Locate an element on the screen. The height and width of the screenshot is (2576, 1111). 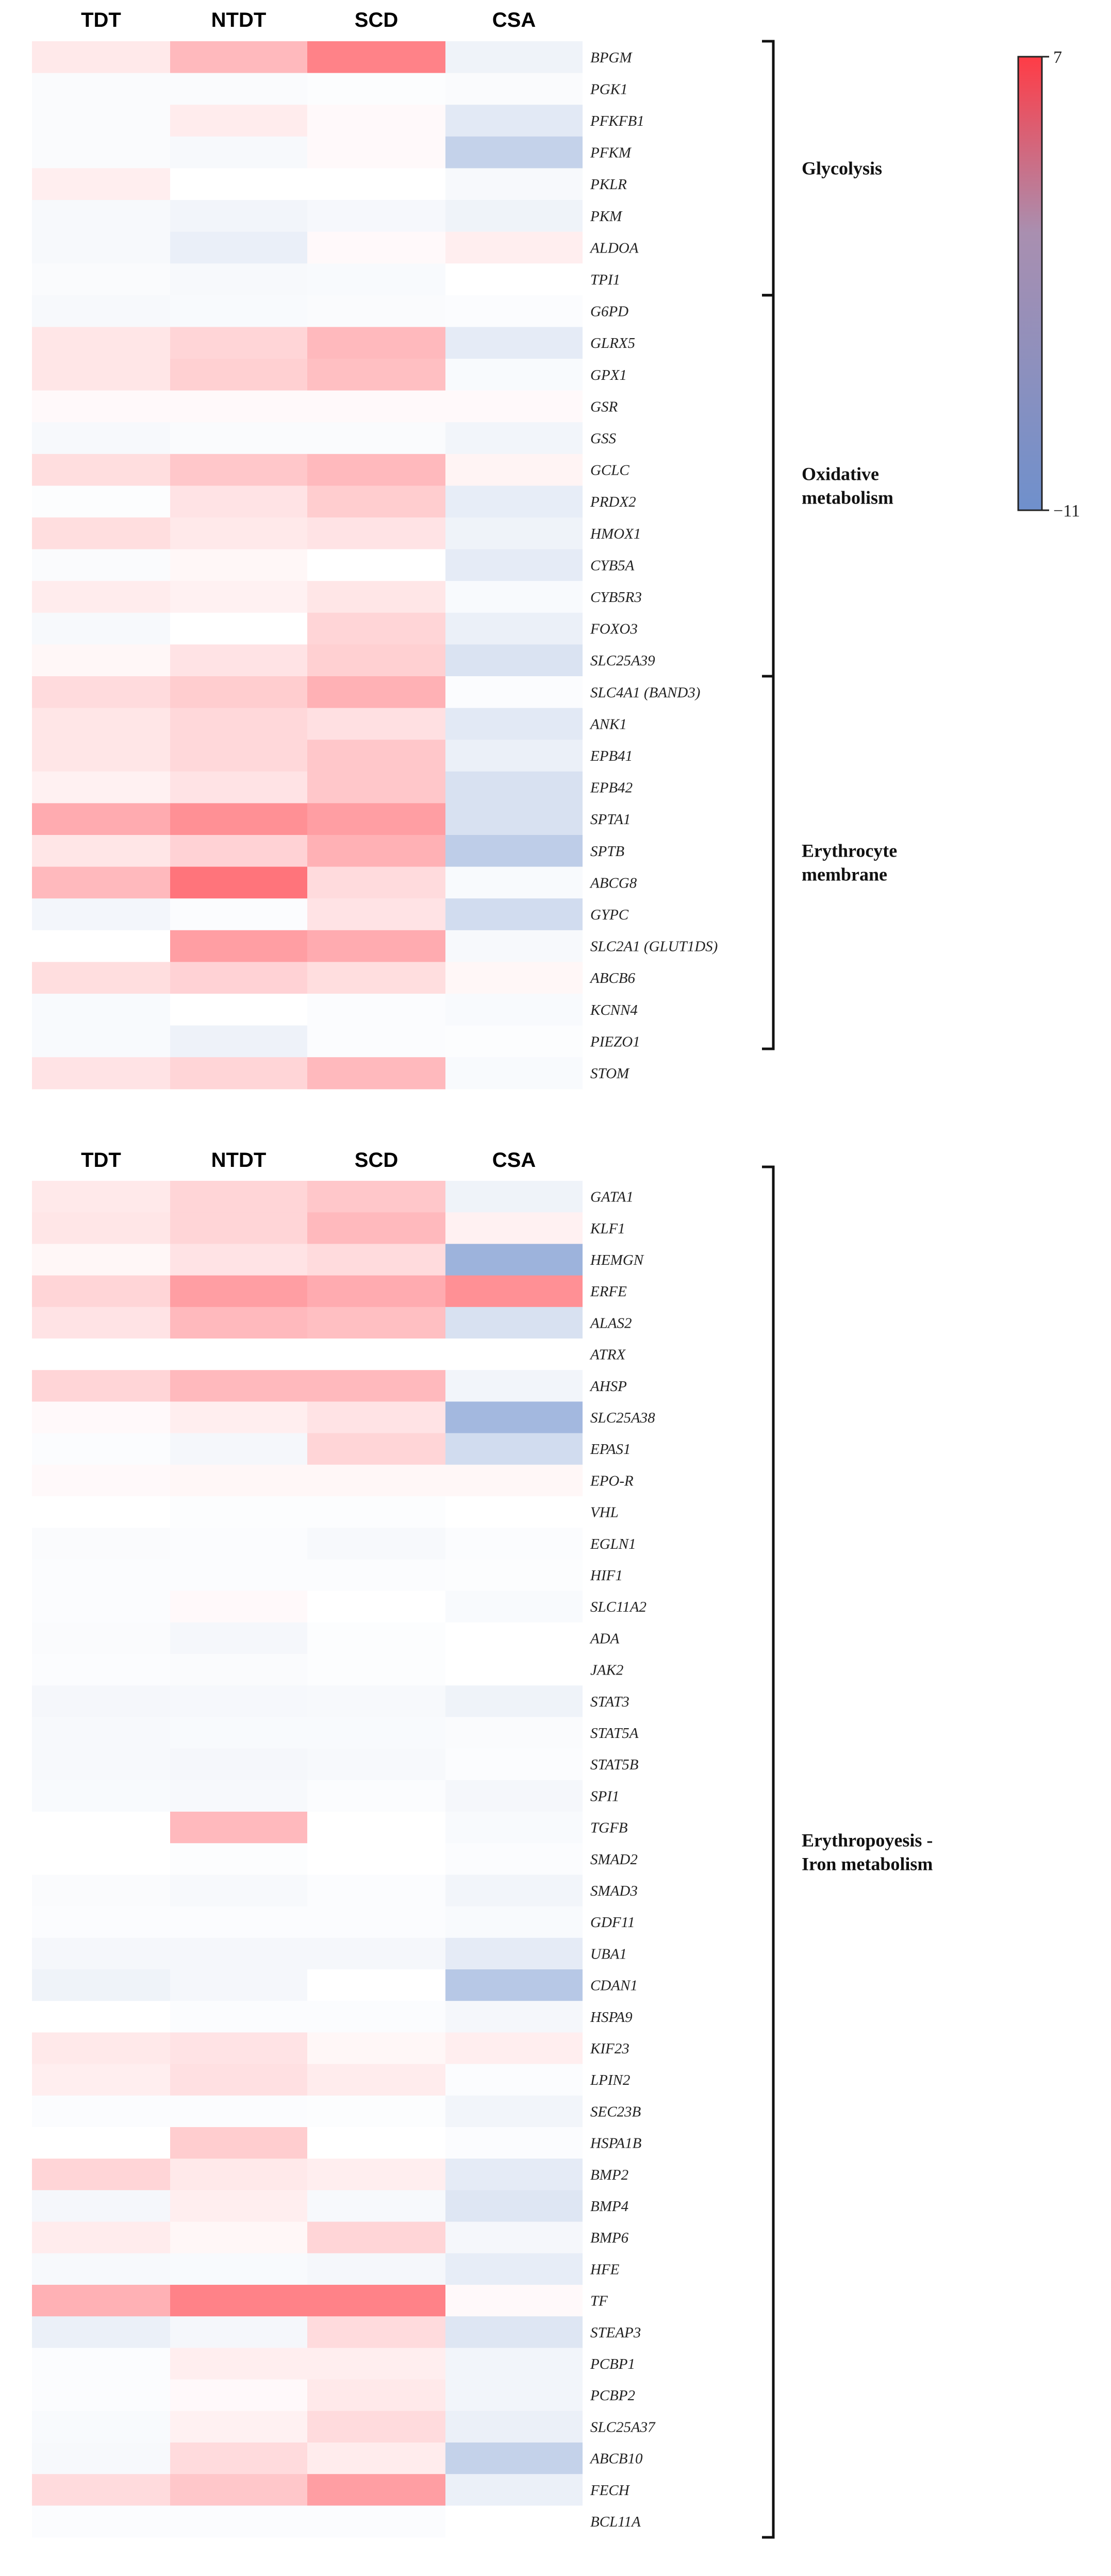
gene-label: HSPA9 is located at coordinates (612, 2017).